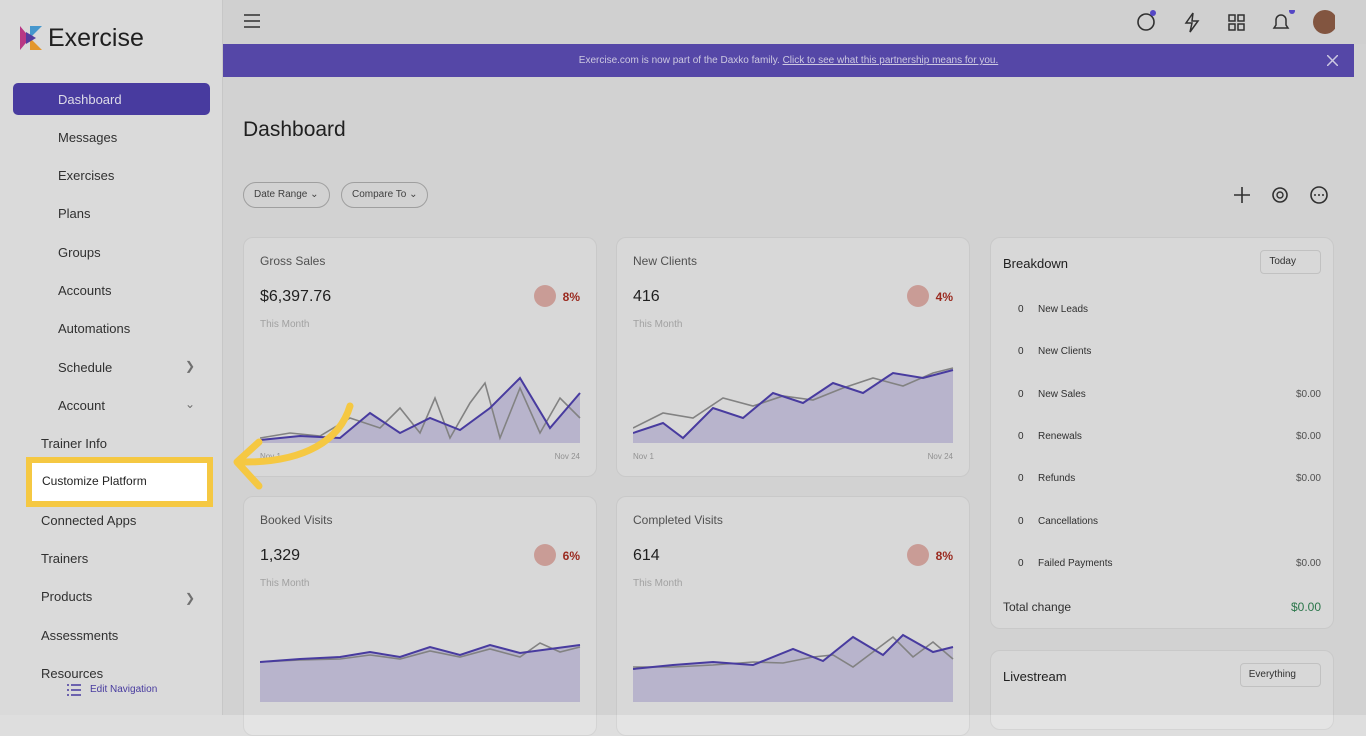  What do you see at coordinates (646, 296) in the screenshot?
I see `card-value: 416` at bounding box center [646, 296].